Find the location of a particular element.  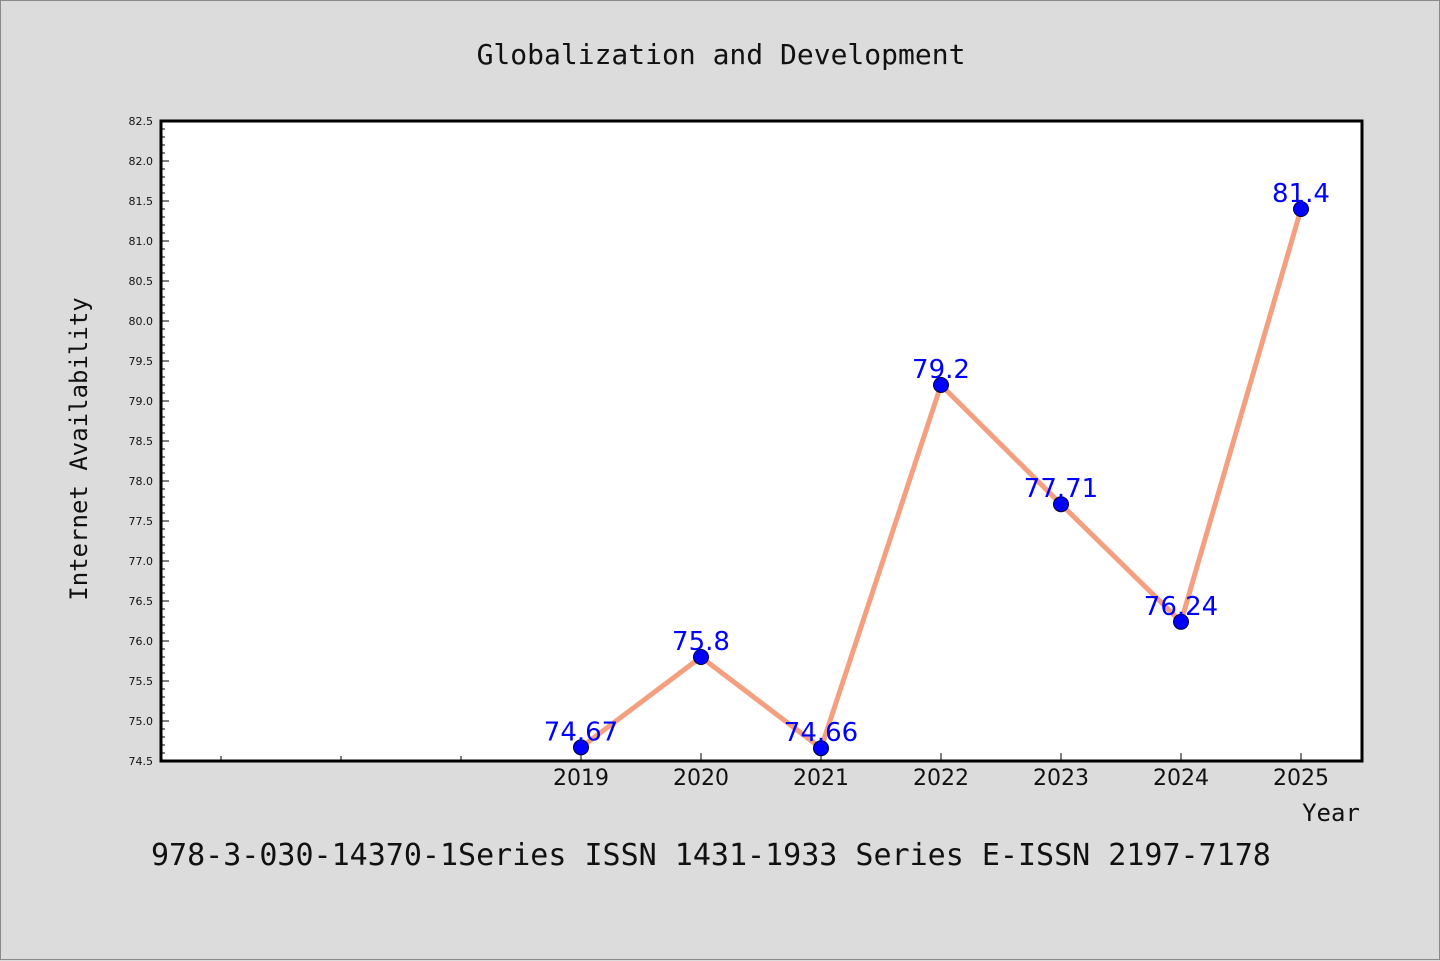

y-tick-label: 79.0 is located at coordinates (141, 401).